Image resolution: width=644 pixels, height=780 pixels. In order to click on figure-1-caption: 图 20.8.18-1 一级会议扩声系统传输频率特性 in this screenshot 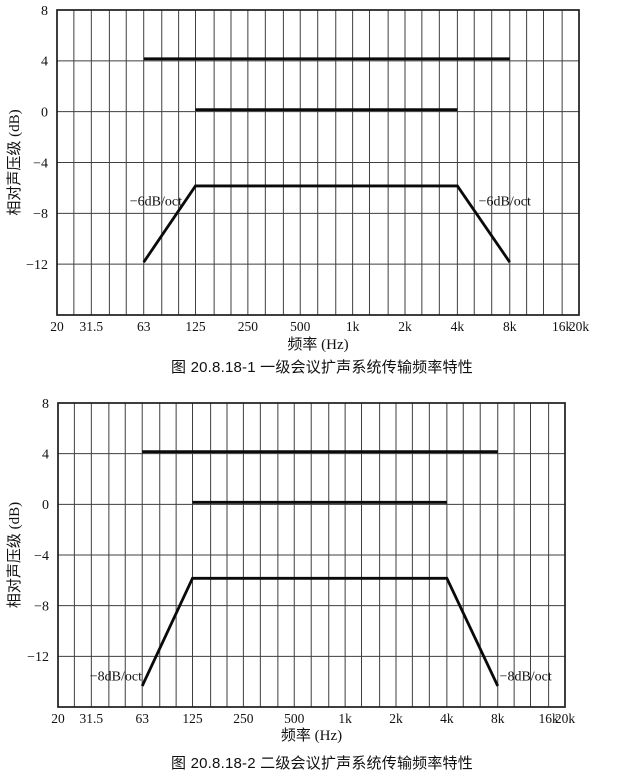, I will do `click(322, 367)`.